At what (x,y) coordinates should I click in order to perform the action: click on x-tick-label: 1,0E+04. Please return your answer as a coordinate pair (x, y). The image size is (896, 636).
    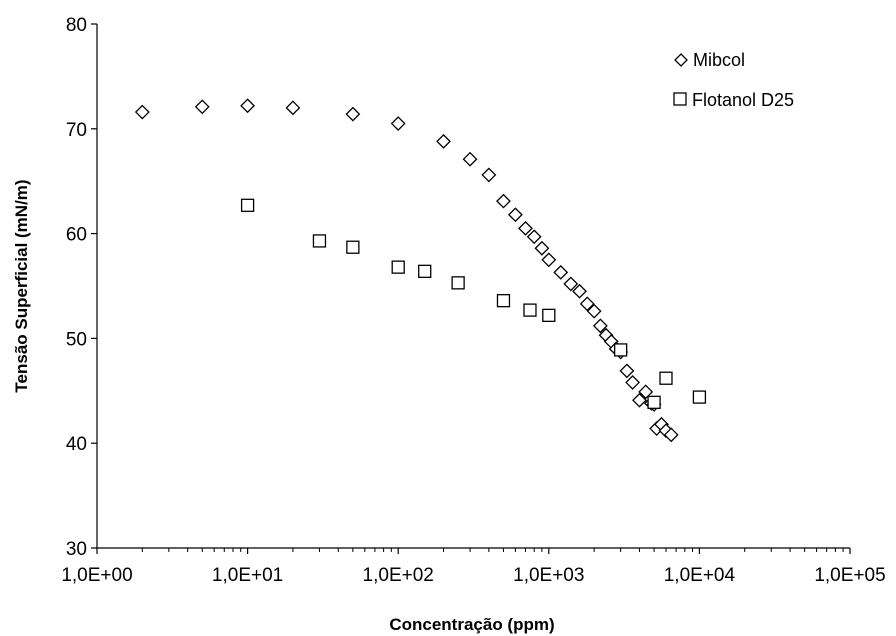
    Looking at the image, I should click on (700, 575).